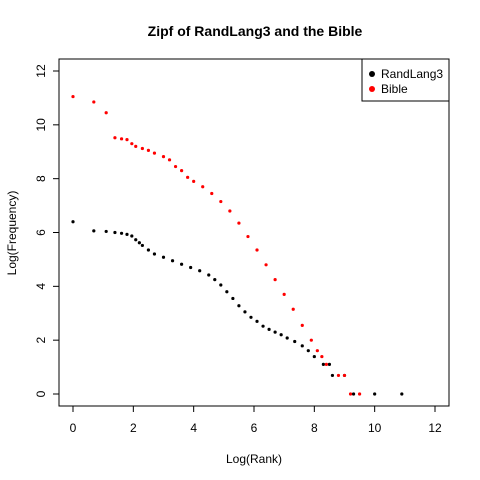  Describe the element at coordinates (12, 233) in the screenshot. I see `y-axis-label: Log(Frequency)` at that location.